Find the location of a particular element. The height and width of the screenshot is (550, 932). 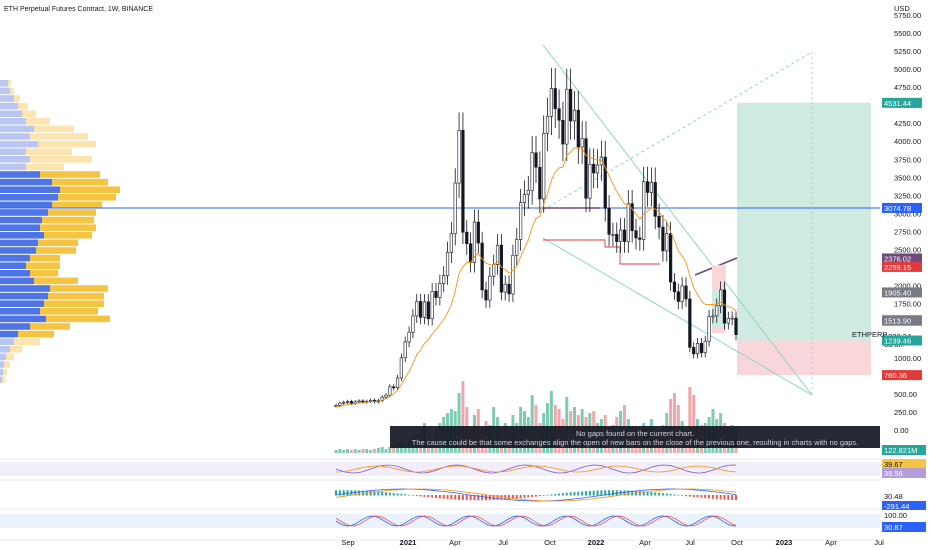

price-tag-bg is located at coordinates (902, 320).